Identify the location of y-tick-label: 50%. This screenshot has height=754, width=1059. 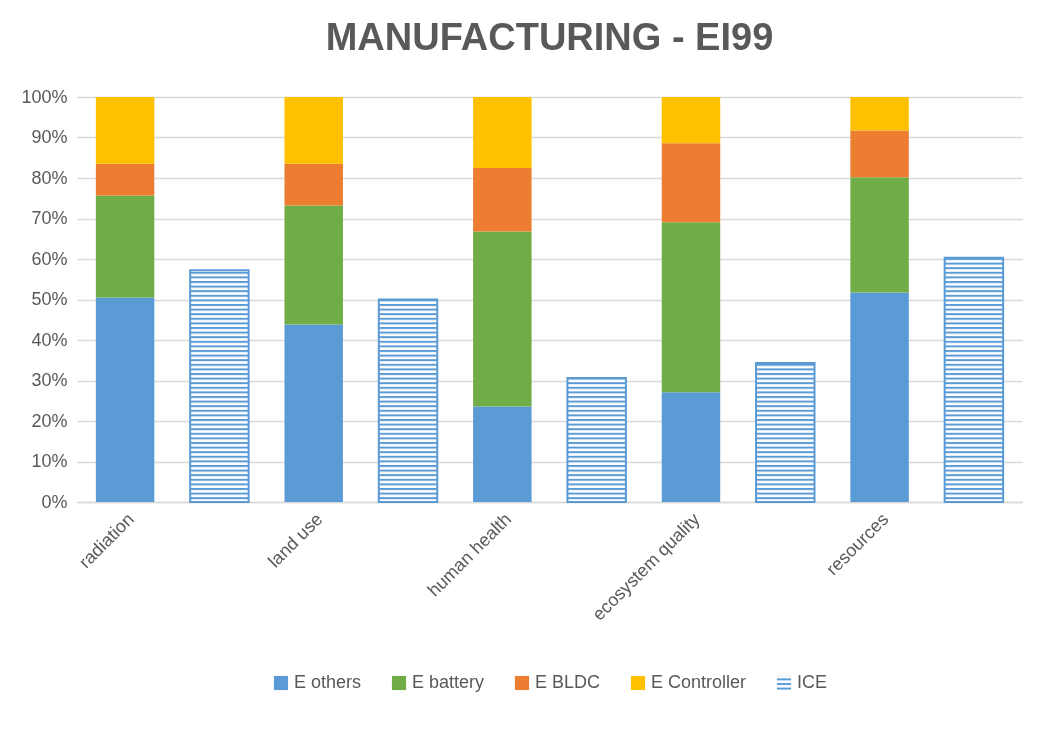
(49, 299).